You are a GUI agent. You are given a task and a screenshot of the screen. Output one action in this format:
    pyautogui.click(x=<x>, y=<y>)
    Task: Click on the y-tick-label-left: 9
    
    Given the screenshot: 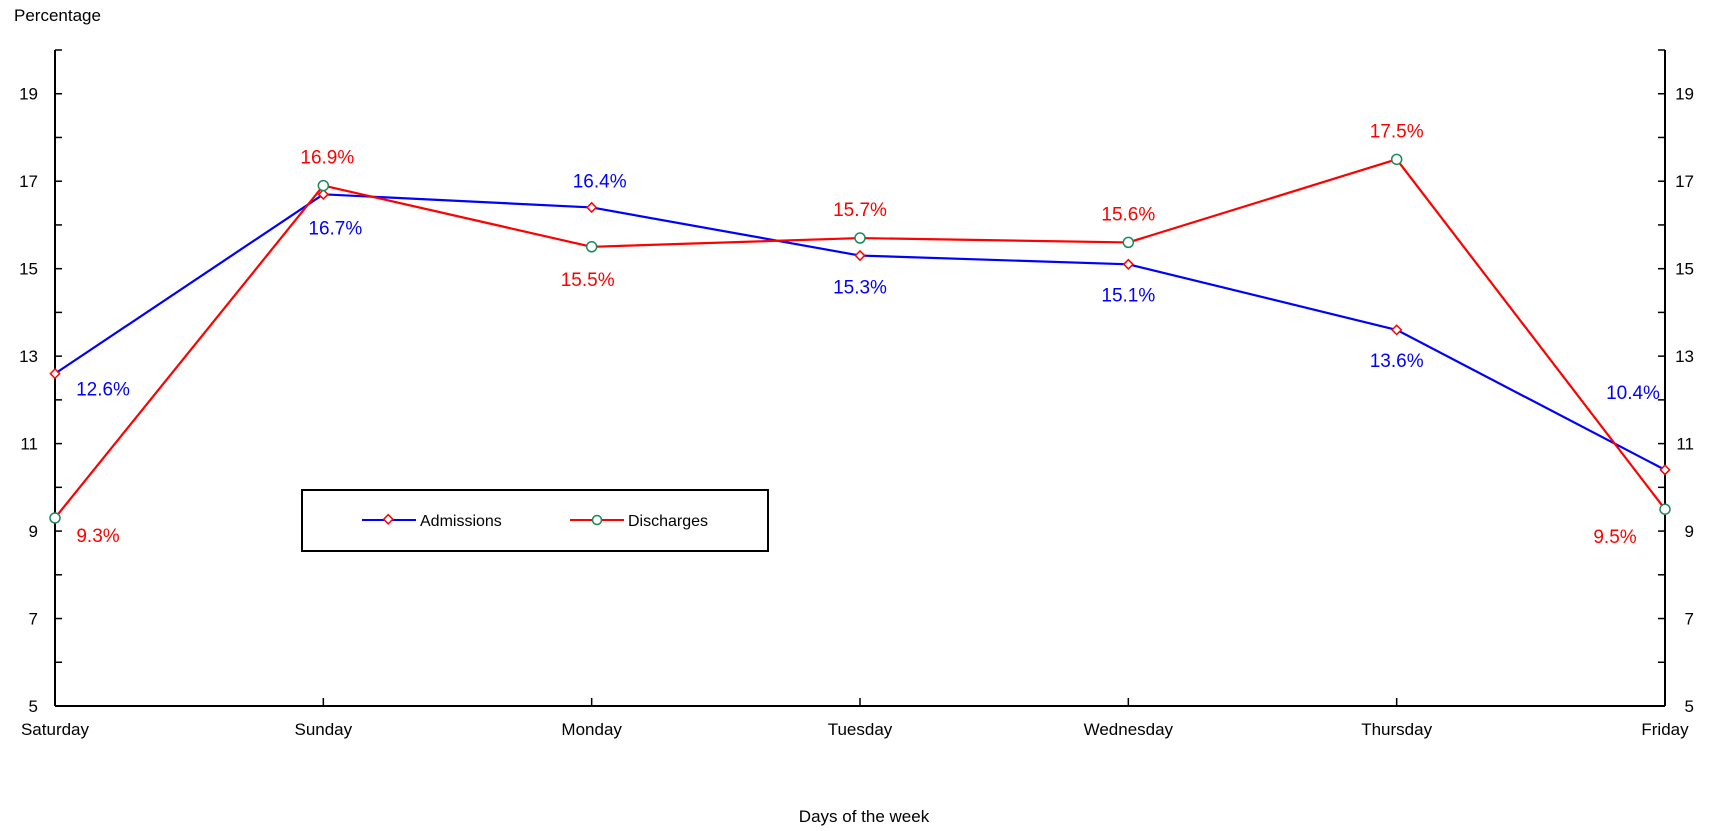 What is the action you would take?
    pyautogui.click(x=33, y=531)
    